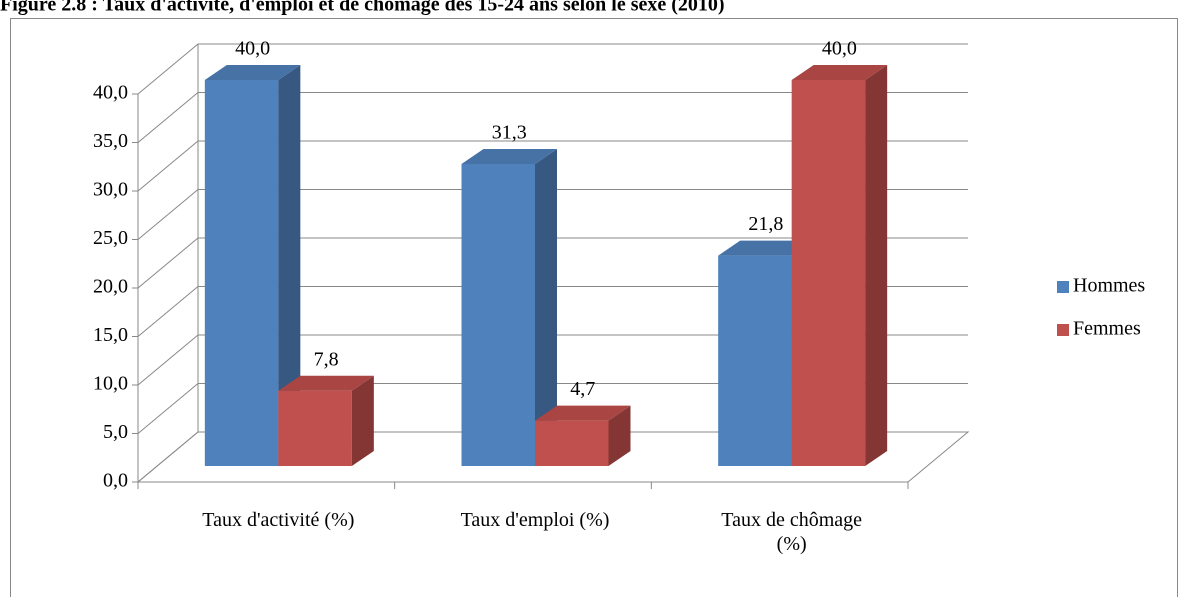  Describe the element at coordinates (326, 359) in the screenshot. I see `data-label: 7,8` at that location.